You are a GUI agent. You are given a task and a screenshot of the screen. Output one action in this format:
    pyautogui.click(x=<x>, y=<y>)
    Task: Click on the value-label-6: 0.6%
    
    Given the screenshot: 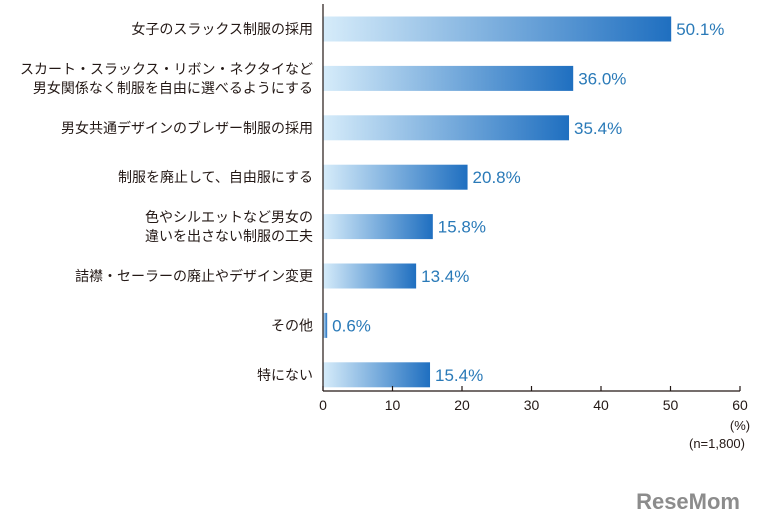 What is the action you would take?
    pyautogui.click(x=351, y=325)
    